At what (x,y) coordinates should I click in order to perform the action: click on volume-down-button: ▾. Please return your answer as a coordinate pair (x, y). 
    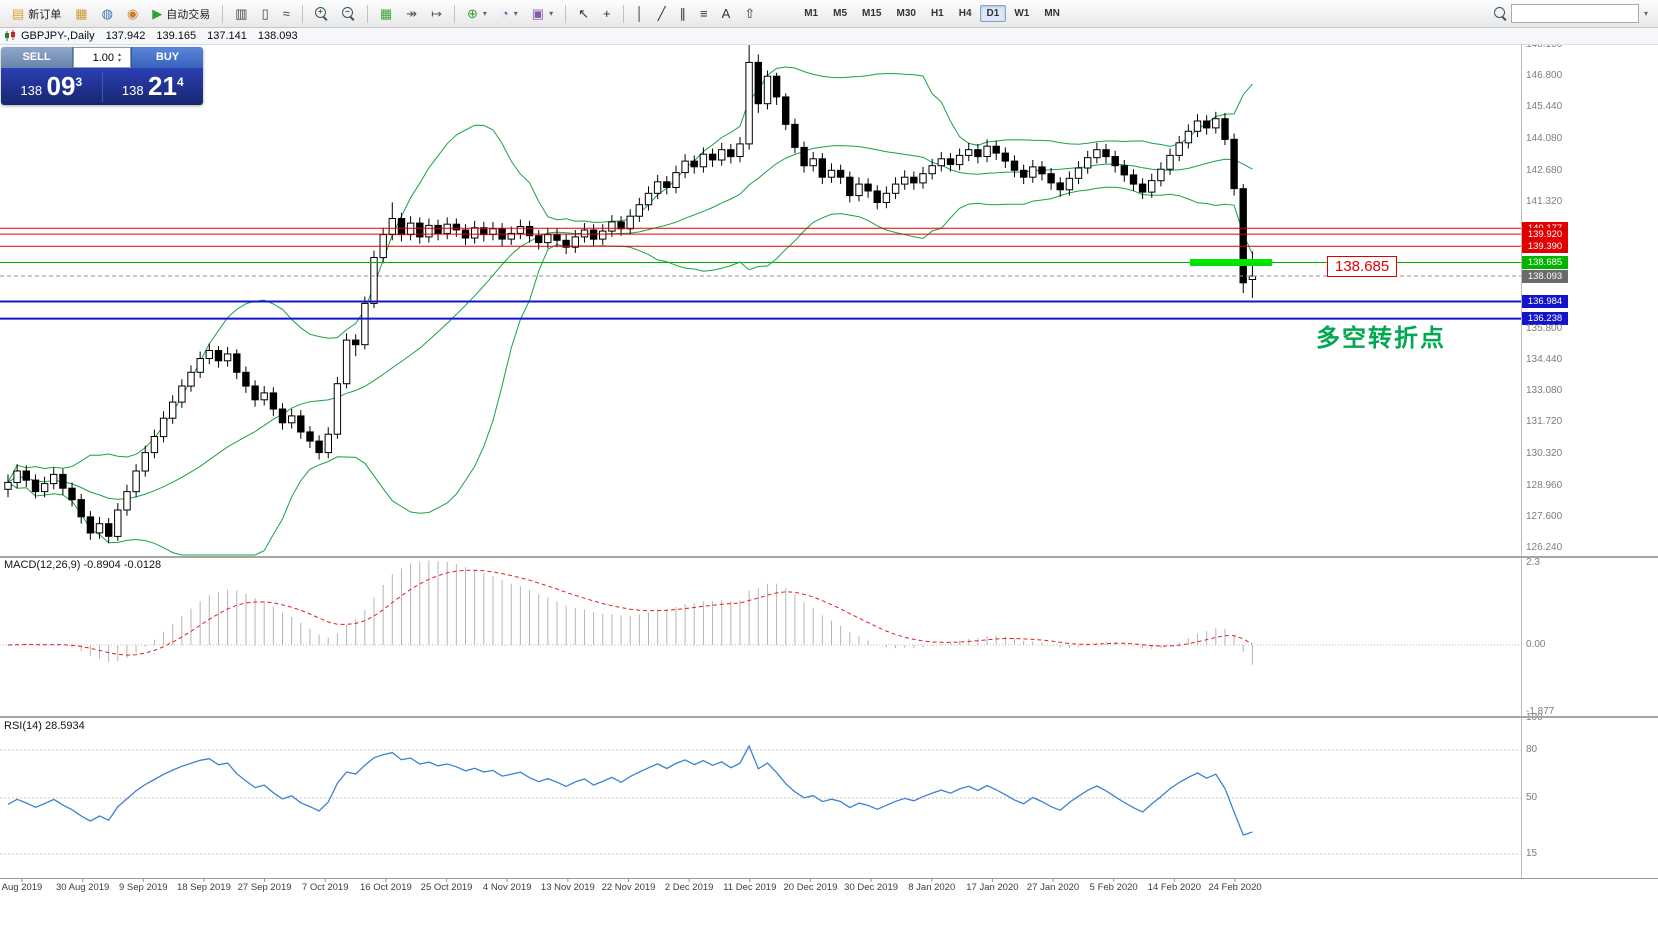
    Looking at the image, I should click on (120, 60).